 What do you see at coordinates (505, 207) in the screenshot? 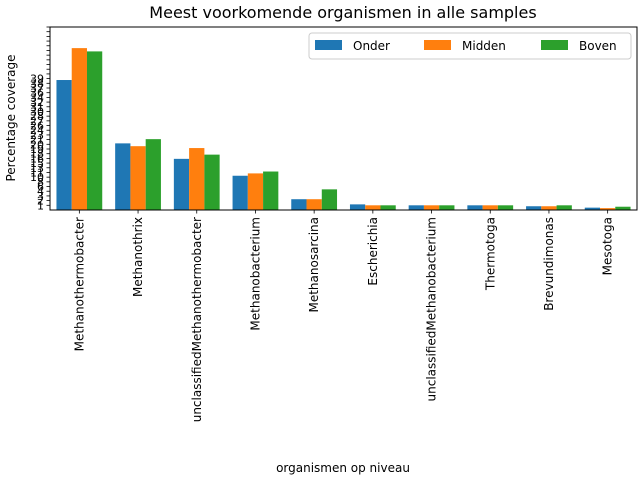
I see `bar-boven-thermotoga` at bounding box center [505, 207].